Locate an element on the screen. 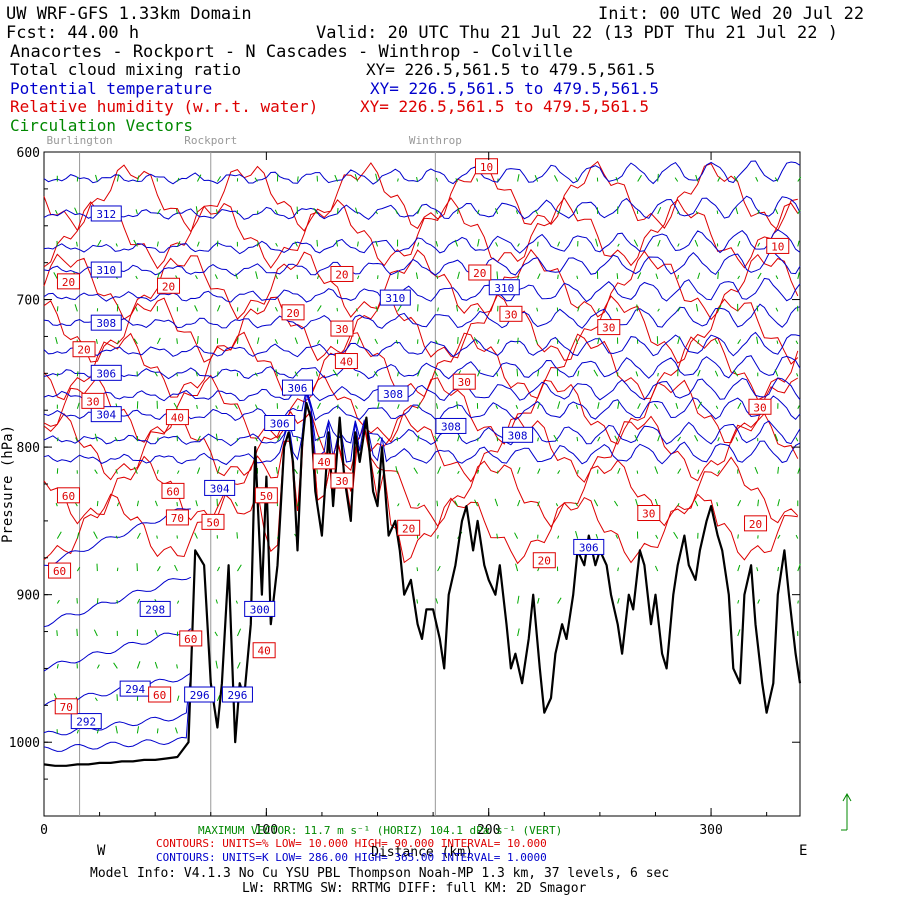 The height and width of the screenshot is (900, 900). location-label-burlington: Burlington is located at coordinates (79, 140).